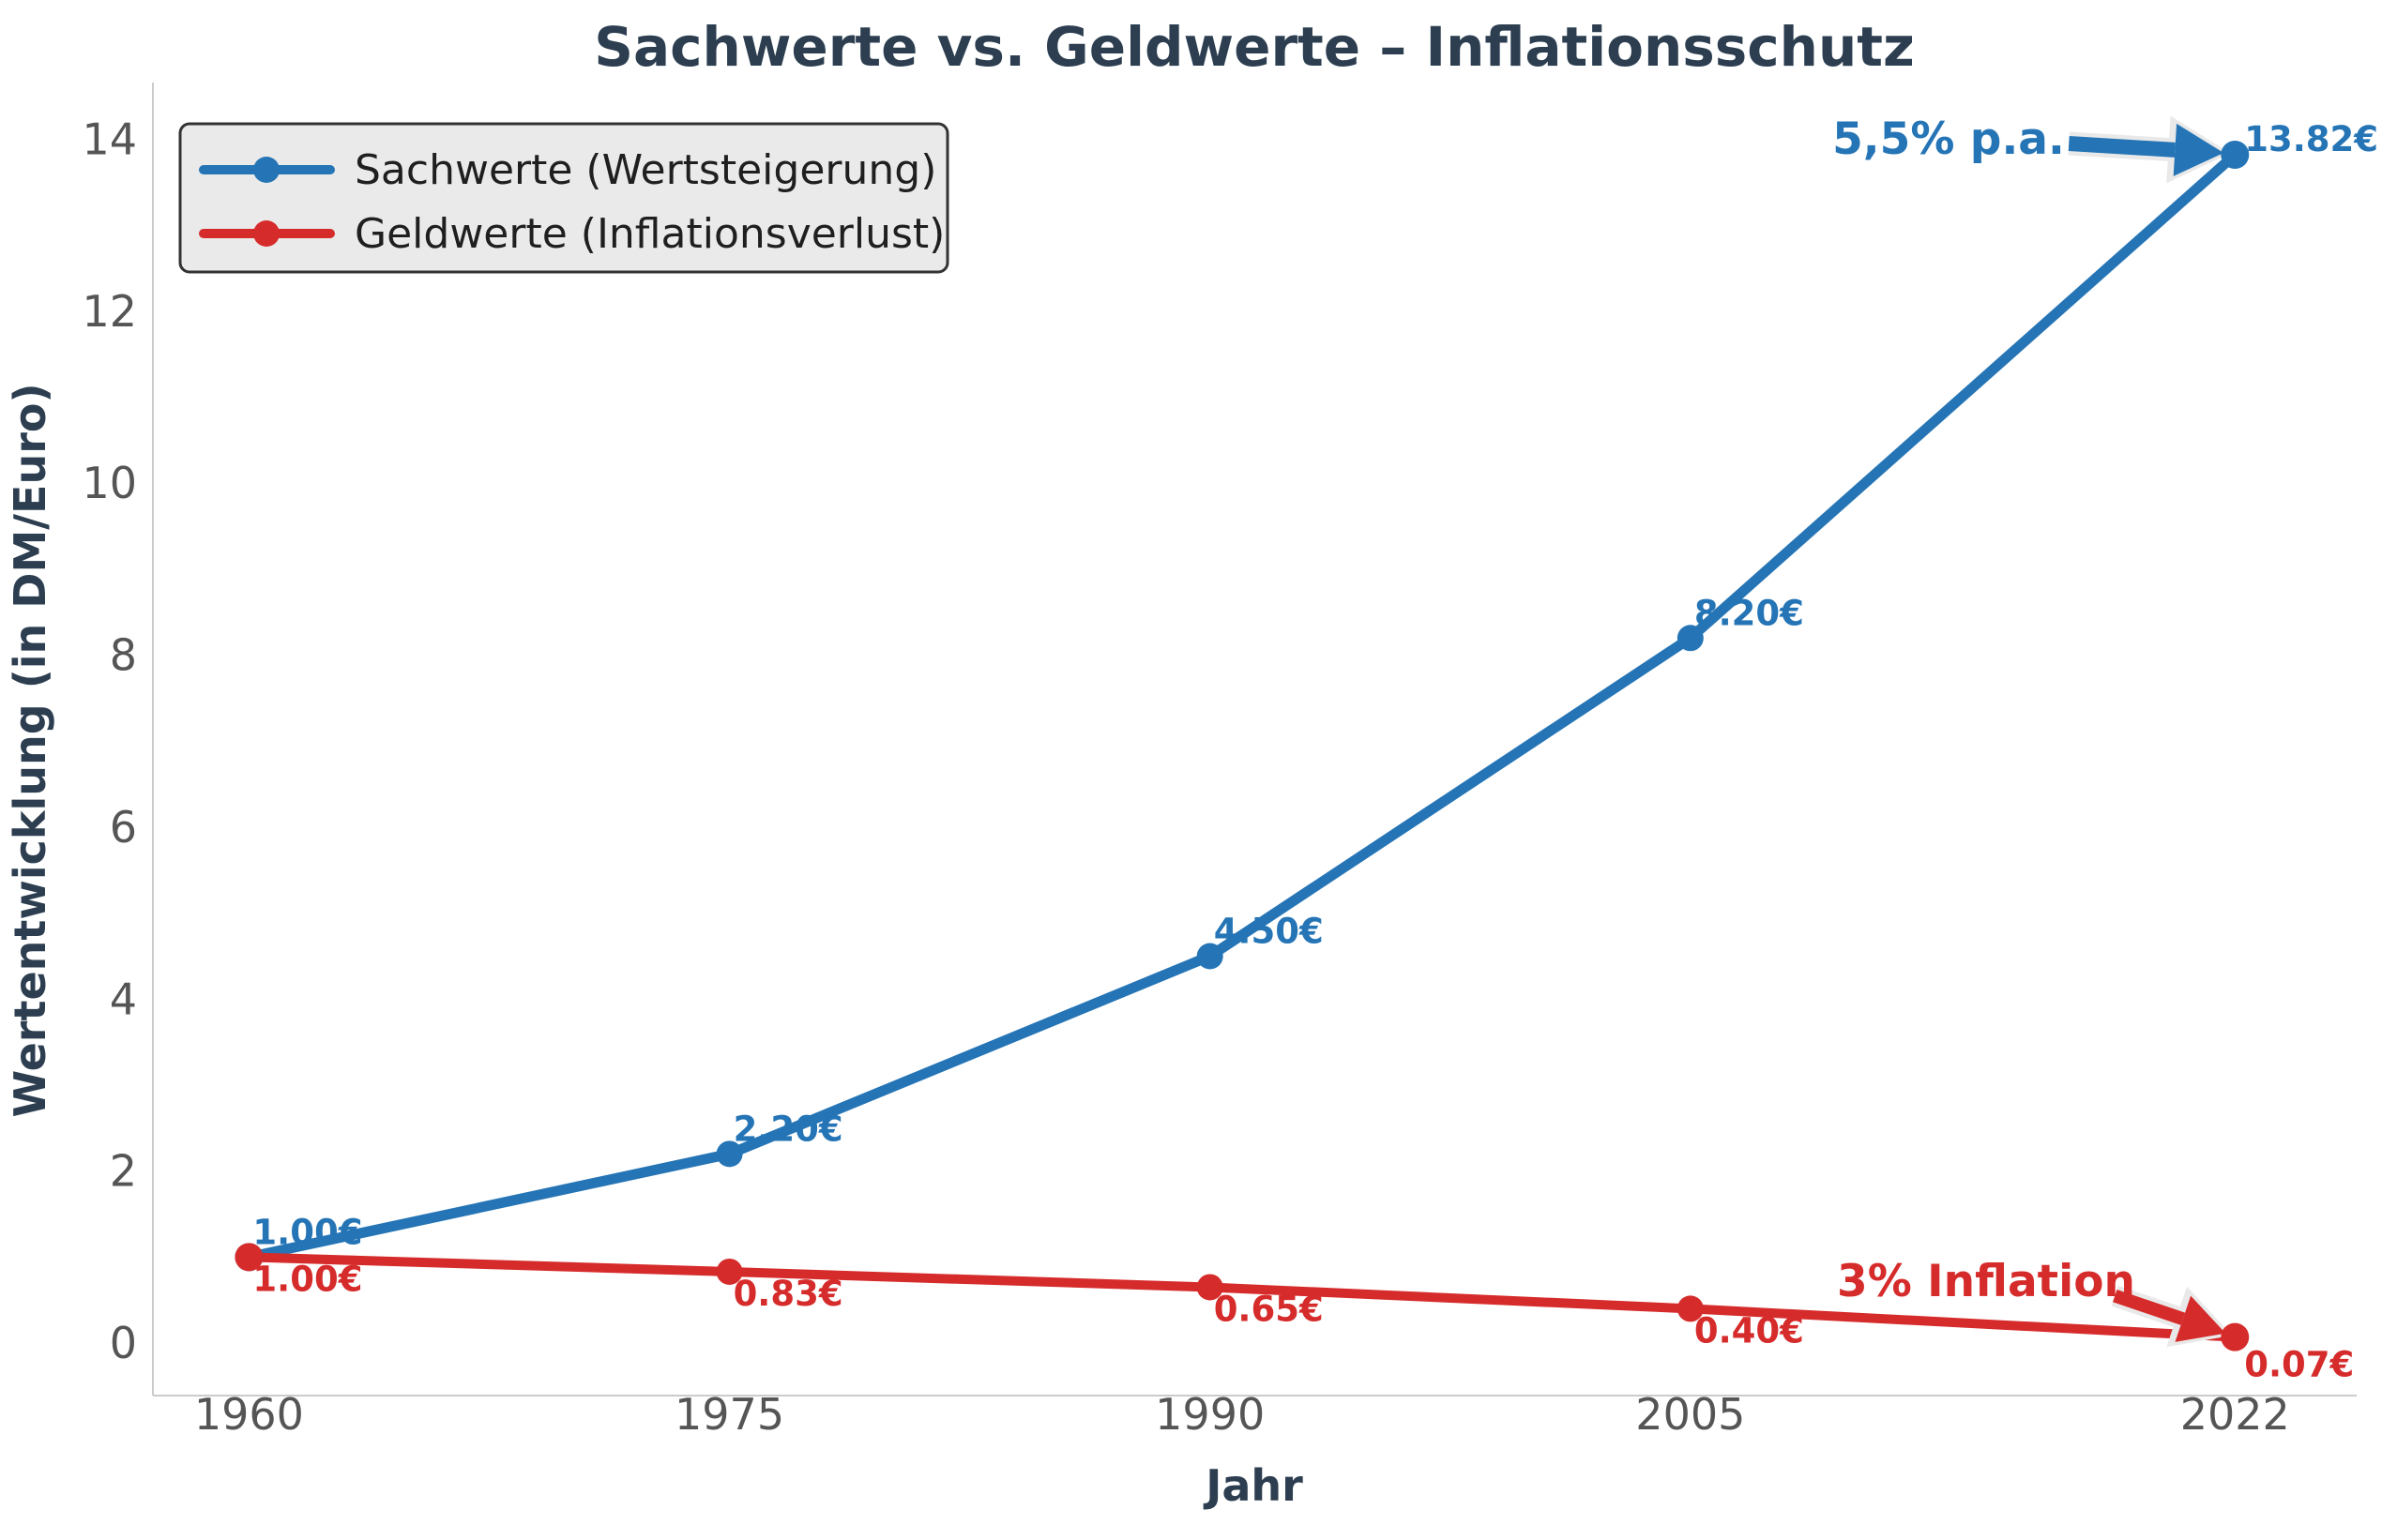  I want to click on data-point-label-sachwerte: 13.82€, so click(2311, 139).